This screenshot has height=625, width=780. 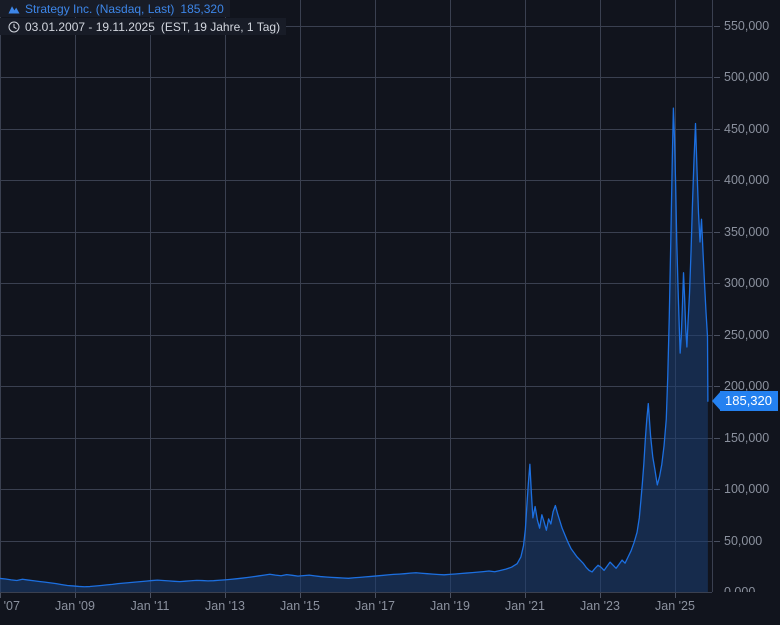 I want to click on y-tick-label: 350,000, so click(x=747, y=232).